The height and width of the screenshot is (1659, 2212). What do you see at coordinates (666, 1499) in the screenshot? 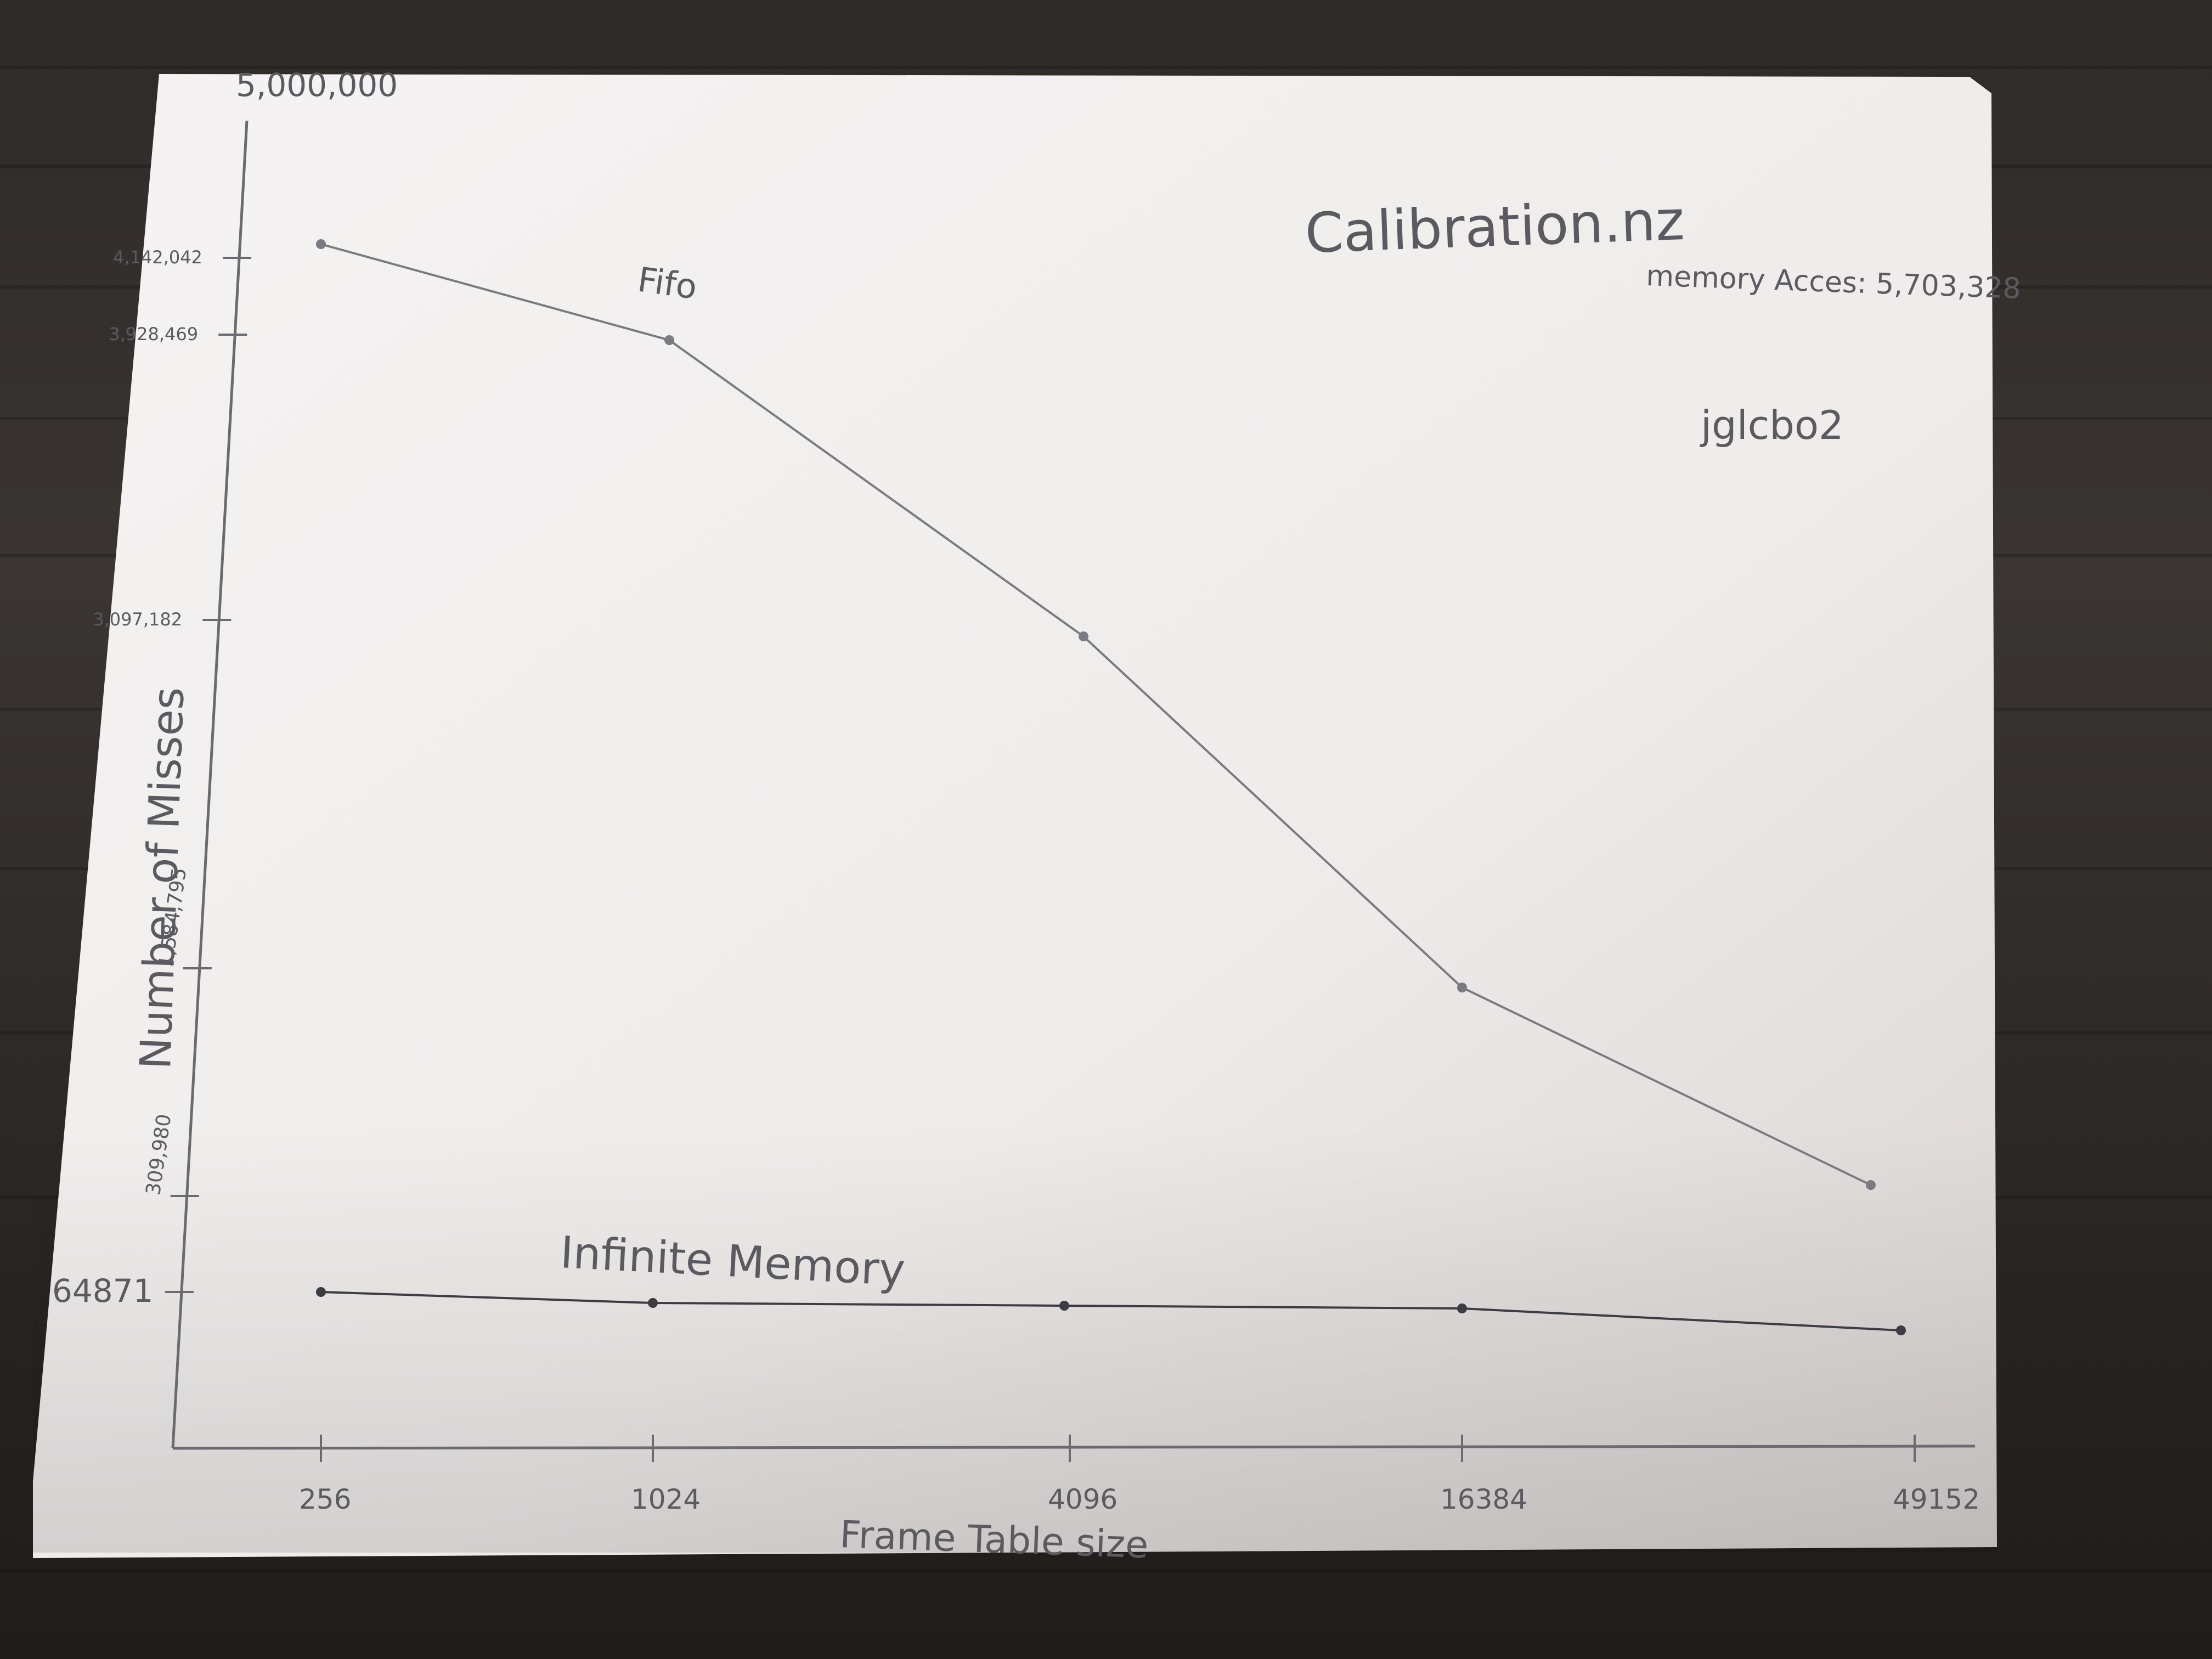
I see `x-tick-label: 1024` at bounding box center [666, 1499].